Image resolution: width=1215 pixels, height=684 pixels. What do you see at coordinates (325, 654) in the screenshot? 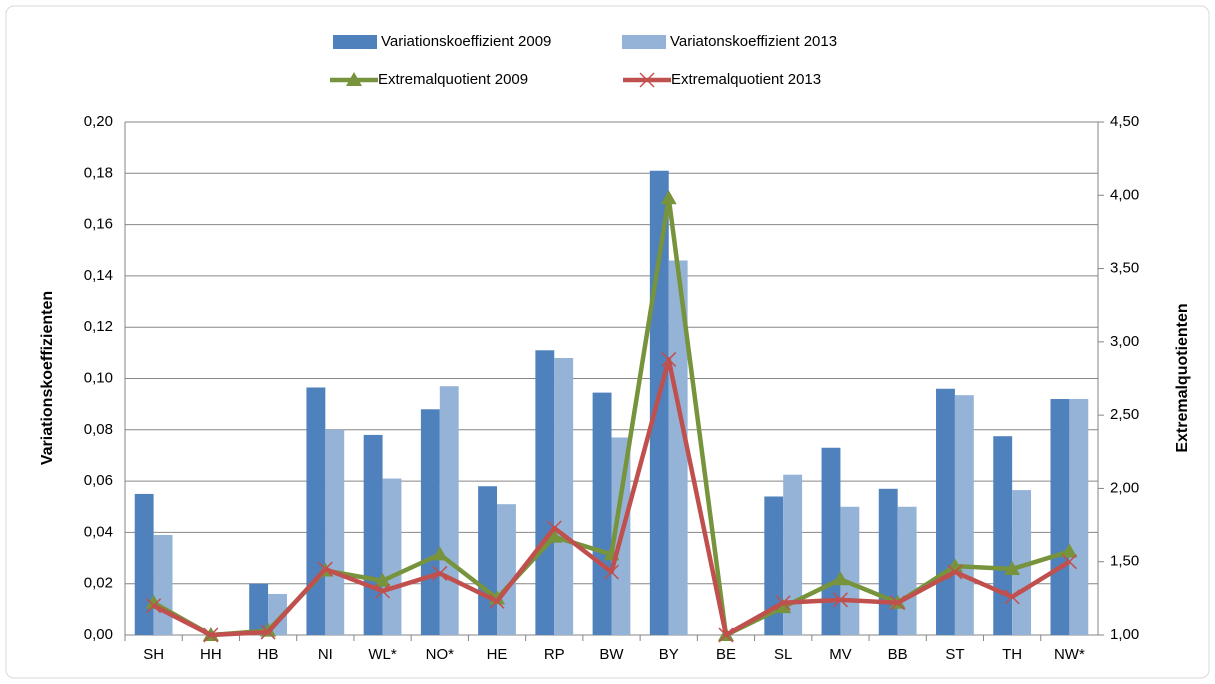
I see `x-tick-label: NI` at bounding box center [325, 654].